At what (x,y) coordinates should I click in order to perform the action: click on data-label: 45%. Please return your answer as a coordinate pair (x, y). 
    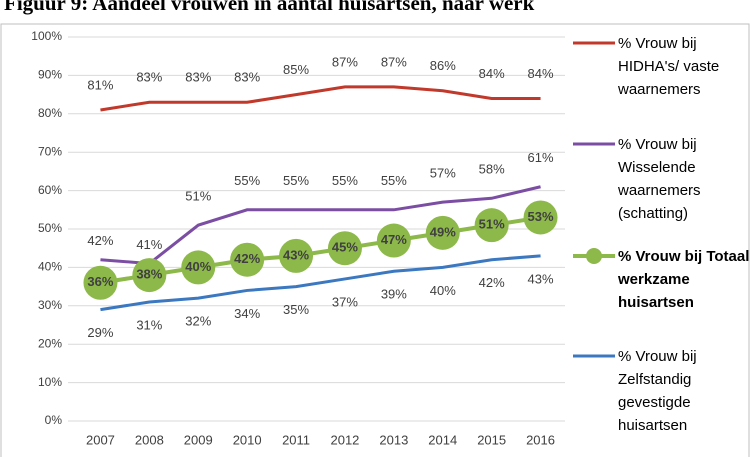
    Looking at the image, I should click on (345, 247).